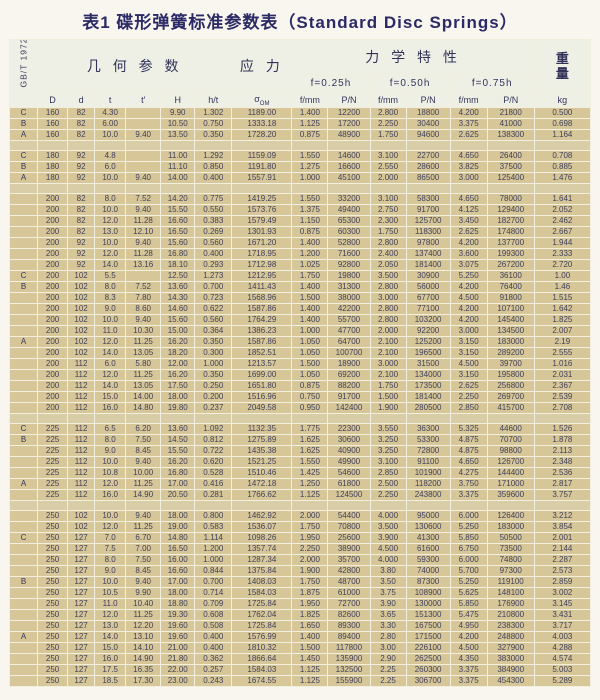  Describe the element at coordinates (468, 582) in the screenshot. I see `table-cell: 5.250` at that location.